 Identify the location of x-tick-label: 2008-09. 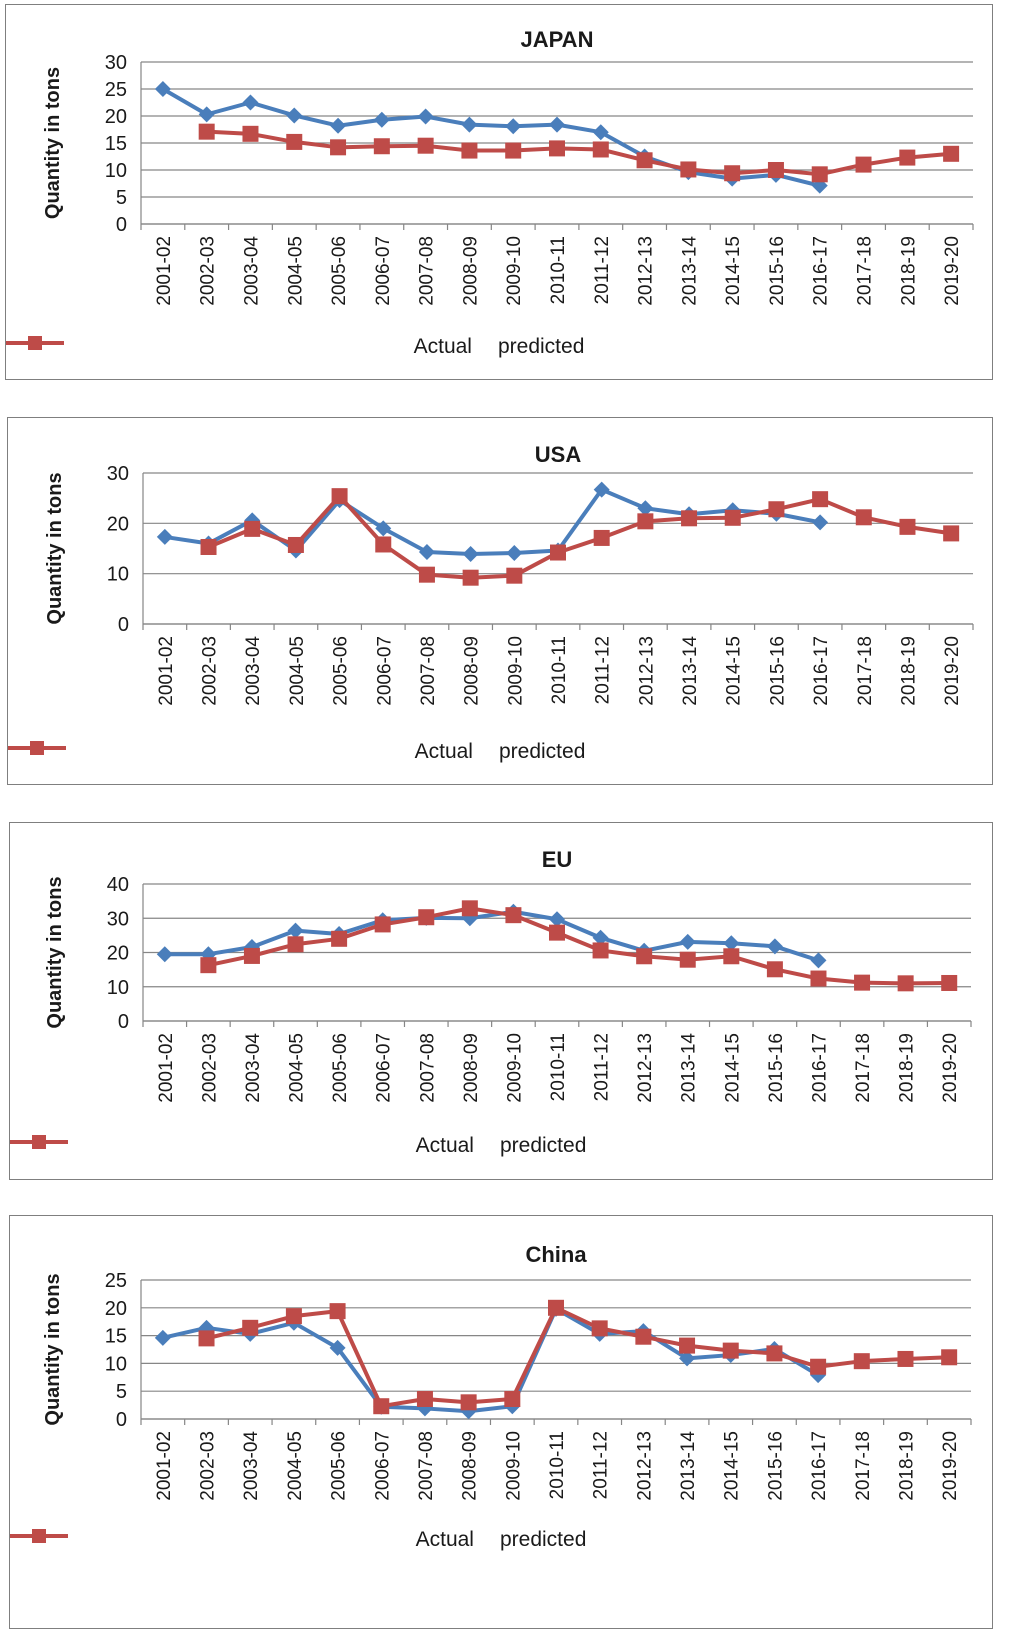
(470, 271).